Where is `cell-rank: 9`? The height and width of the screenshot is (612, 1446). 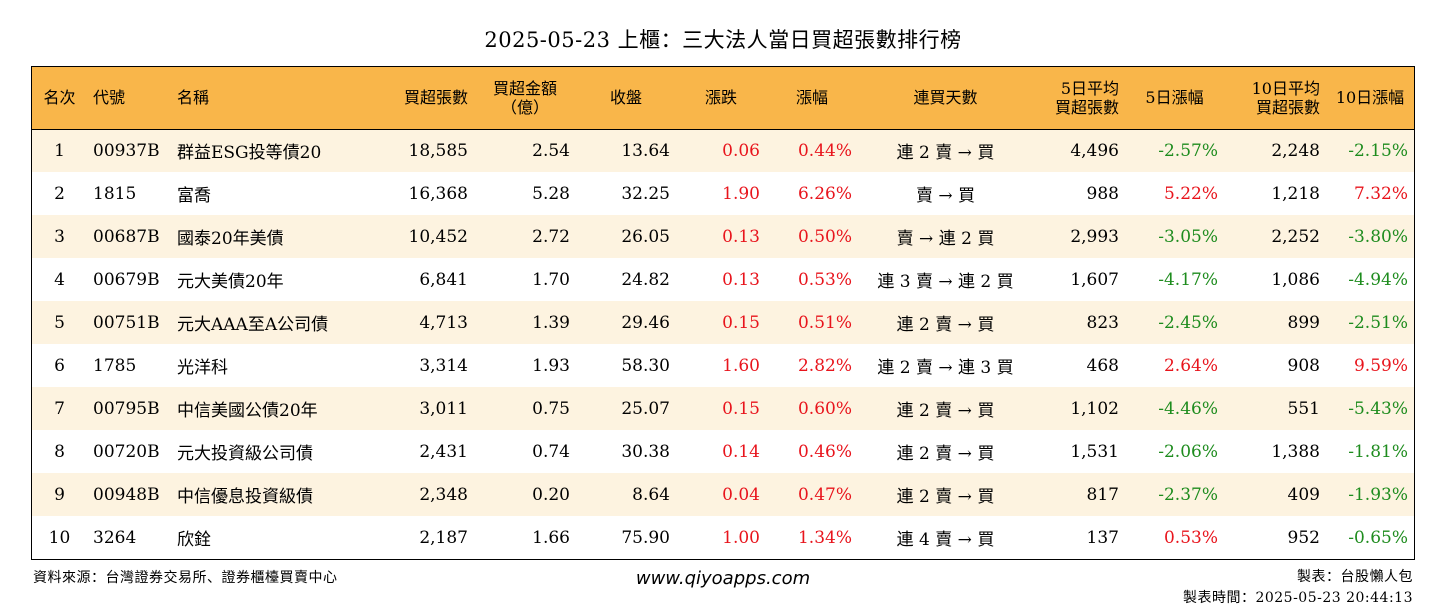
cell-rank: 9 is located at coordinates (59, 494).